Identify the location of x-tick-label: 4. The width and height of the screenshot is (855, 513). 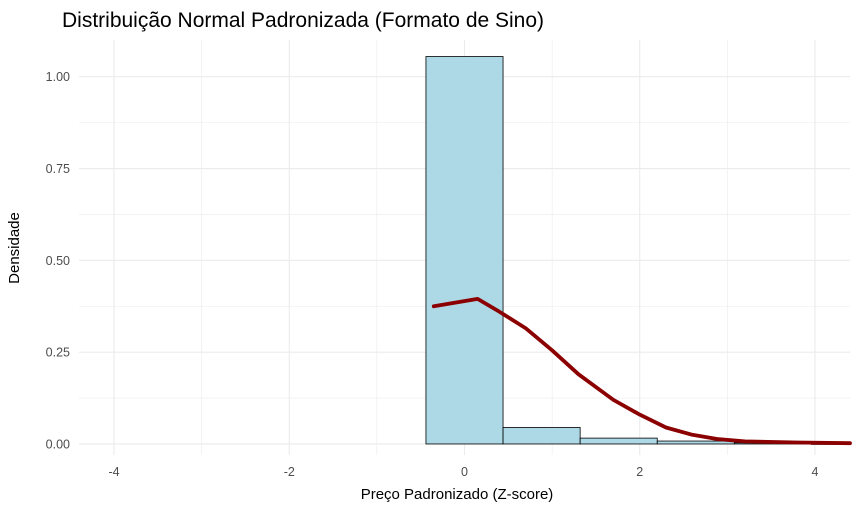
(814, 472).